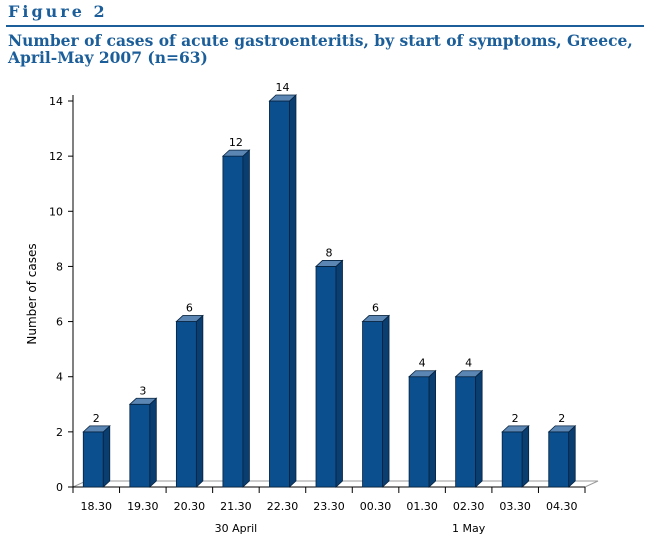 This screenshot has width=650, height=546. What do you see at coordinates (143, 506) in the screenshot?
I see `x-tick-label: 19.30` at bounding box center [143, 506].